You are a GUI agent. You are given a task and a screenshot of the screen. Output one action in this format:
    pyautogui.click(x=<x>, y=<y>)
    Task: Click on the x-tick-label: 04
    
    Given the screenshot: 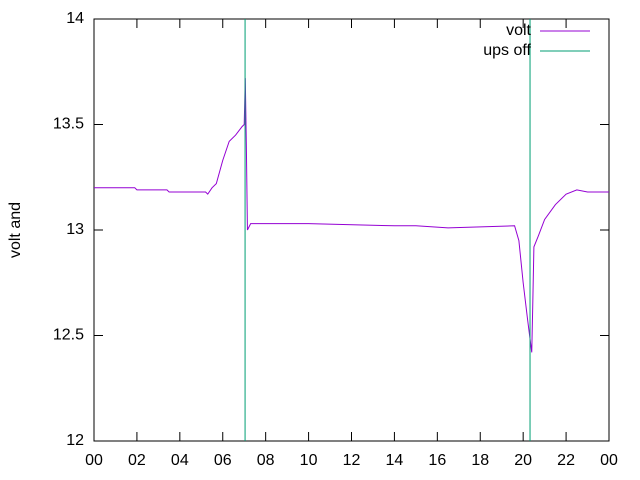 What is the action you would take?
    pyautogui.click(x=180, y=460)
    